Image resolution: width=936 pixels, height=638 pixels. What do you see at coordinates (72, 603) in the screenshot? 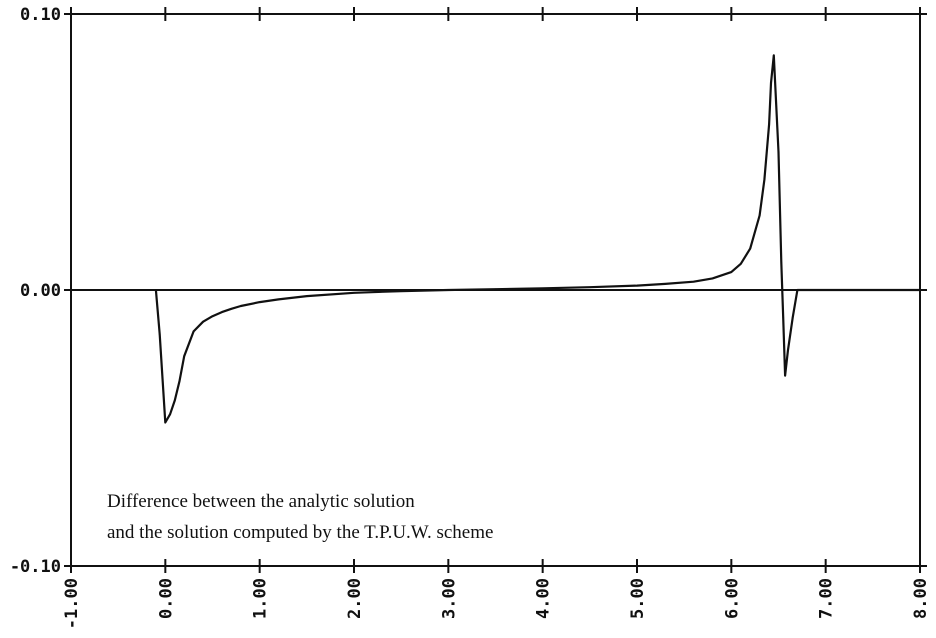
I see `x-tick-label: -1.00` at bounding box center [72, 603].